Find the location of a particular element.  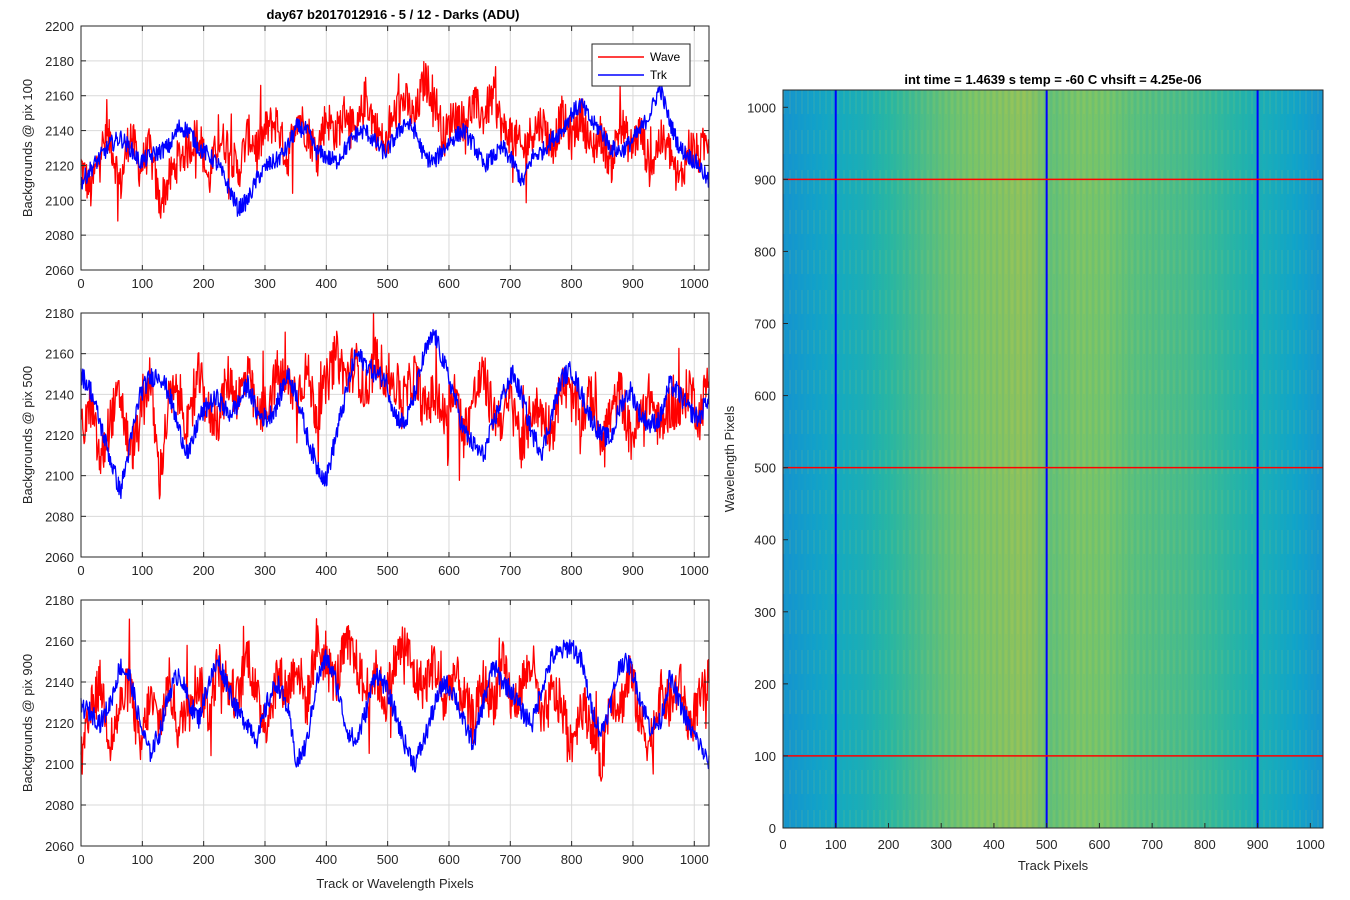

heatmap-xtick-label: 100 is located at coordinates (836, 844).